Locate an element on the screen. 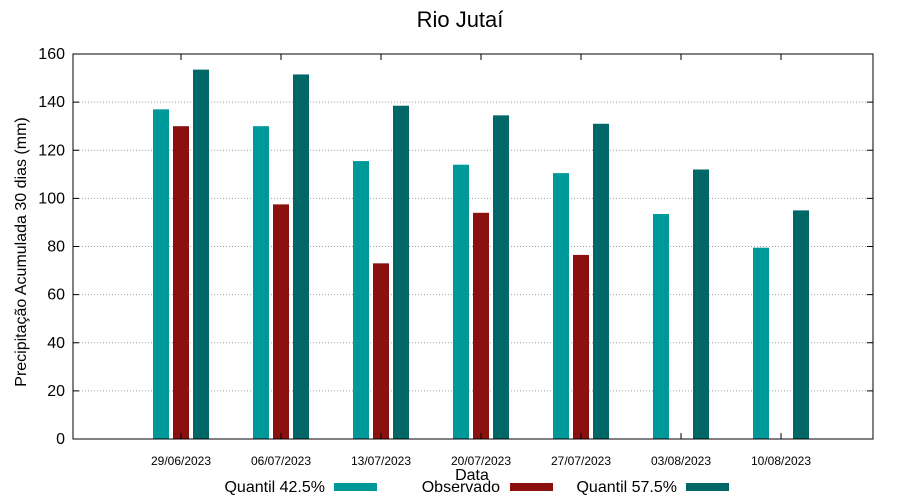 The width and height of the screenshot is (900, 500). y-tick-label: 100 is located at coordinates (51, 198).